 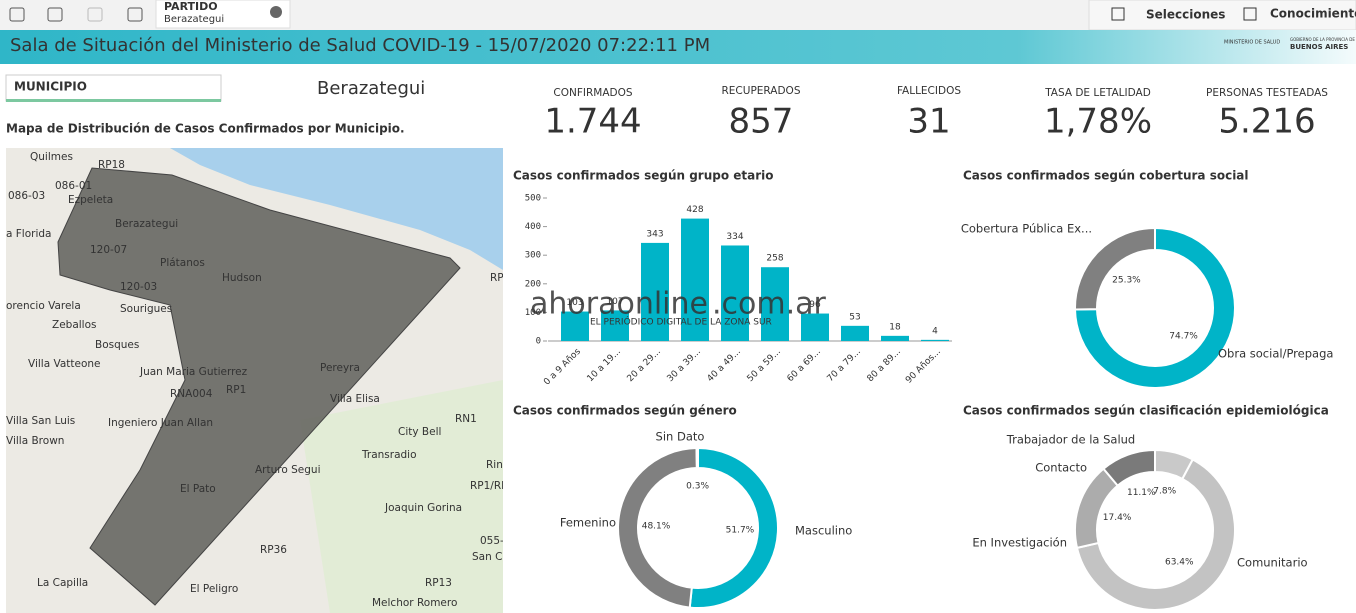 I want to click on logo-text: BUENOS AIRES, so click(x=1319, y=47).